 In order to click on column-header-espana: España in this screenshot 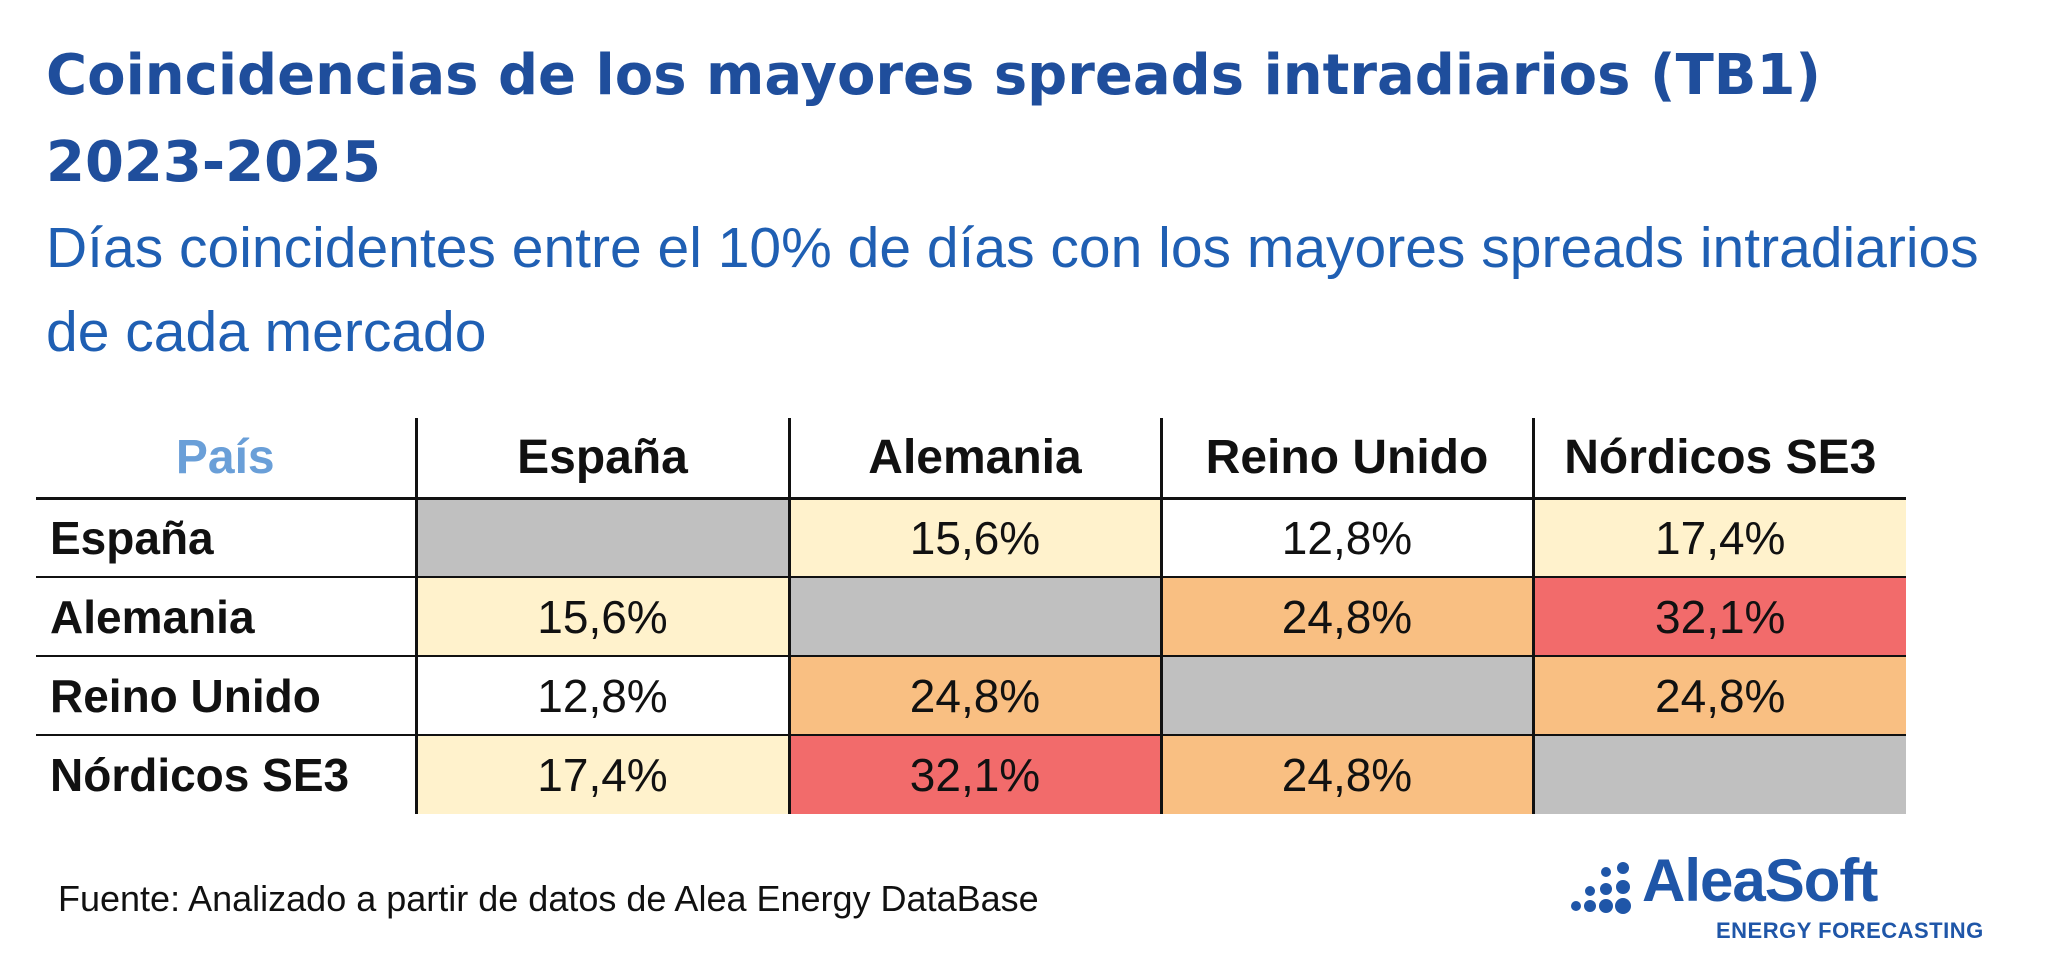, I will do `click(601, 459)`.